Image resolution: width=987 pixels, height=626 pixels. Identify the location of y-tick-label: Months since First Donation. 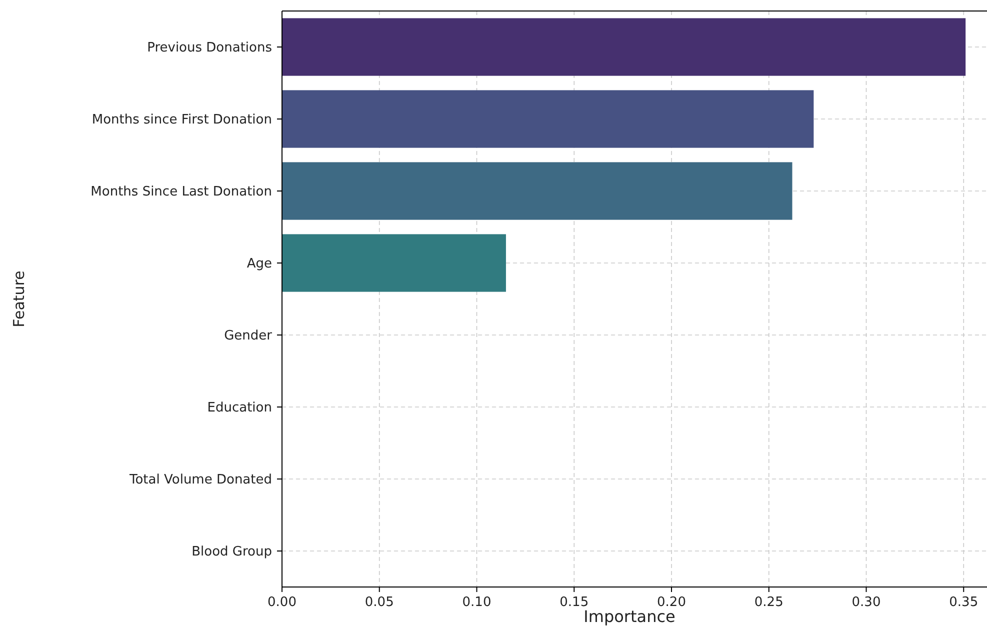
(182, 120).